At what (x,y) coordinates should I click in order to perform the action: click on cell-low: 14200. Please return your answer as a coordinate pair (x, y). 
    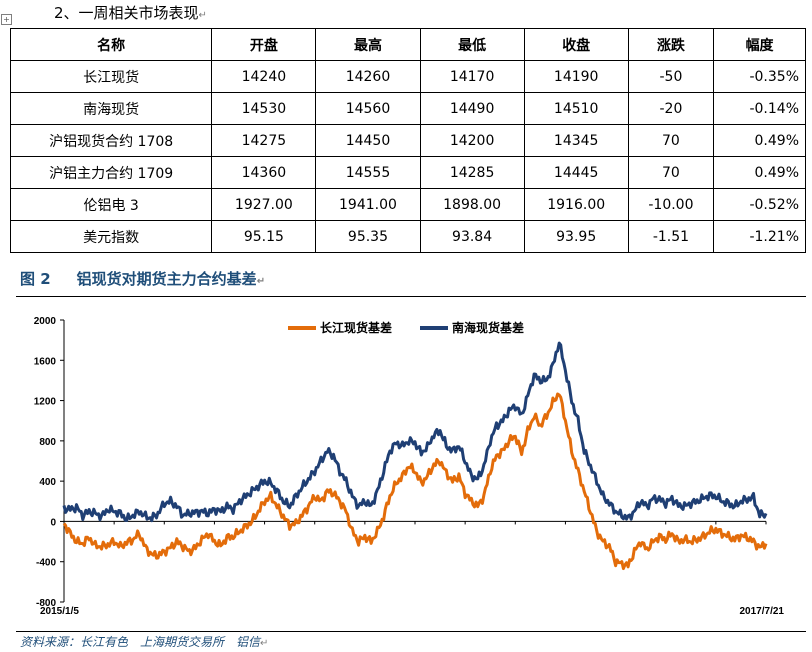
    Looking at the image, I should click on (472, 140).